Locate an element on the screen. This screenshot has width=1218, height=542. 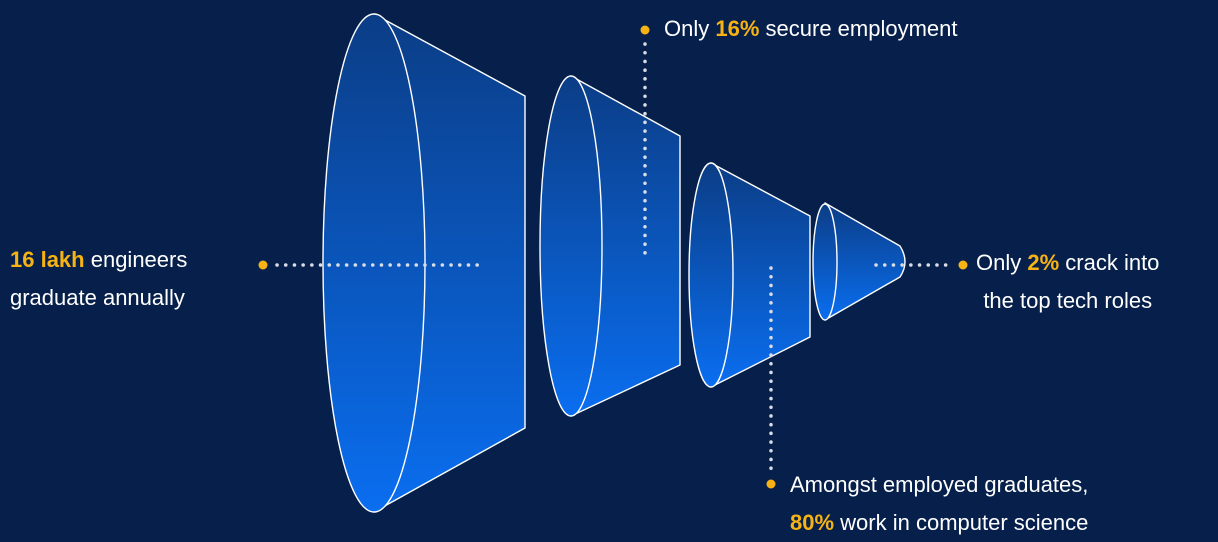
label-graduates: 16 lakh engineers graduate annually is located at coordinates (98, 279).